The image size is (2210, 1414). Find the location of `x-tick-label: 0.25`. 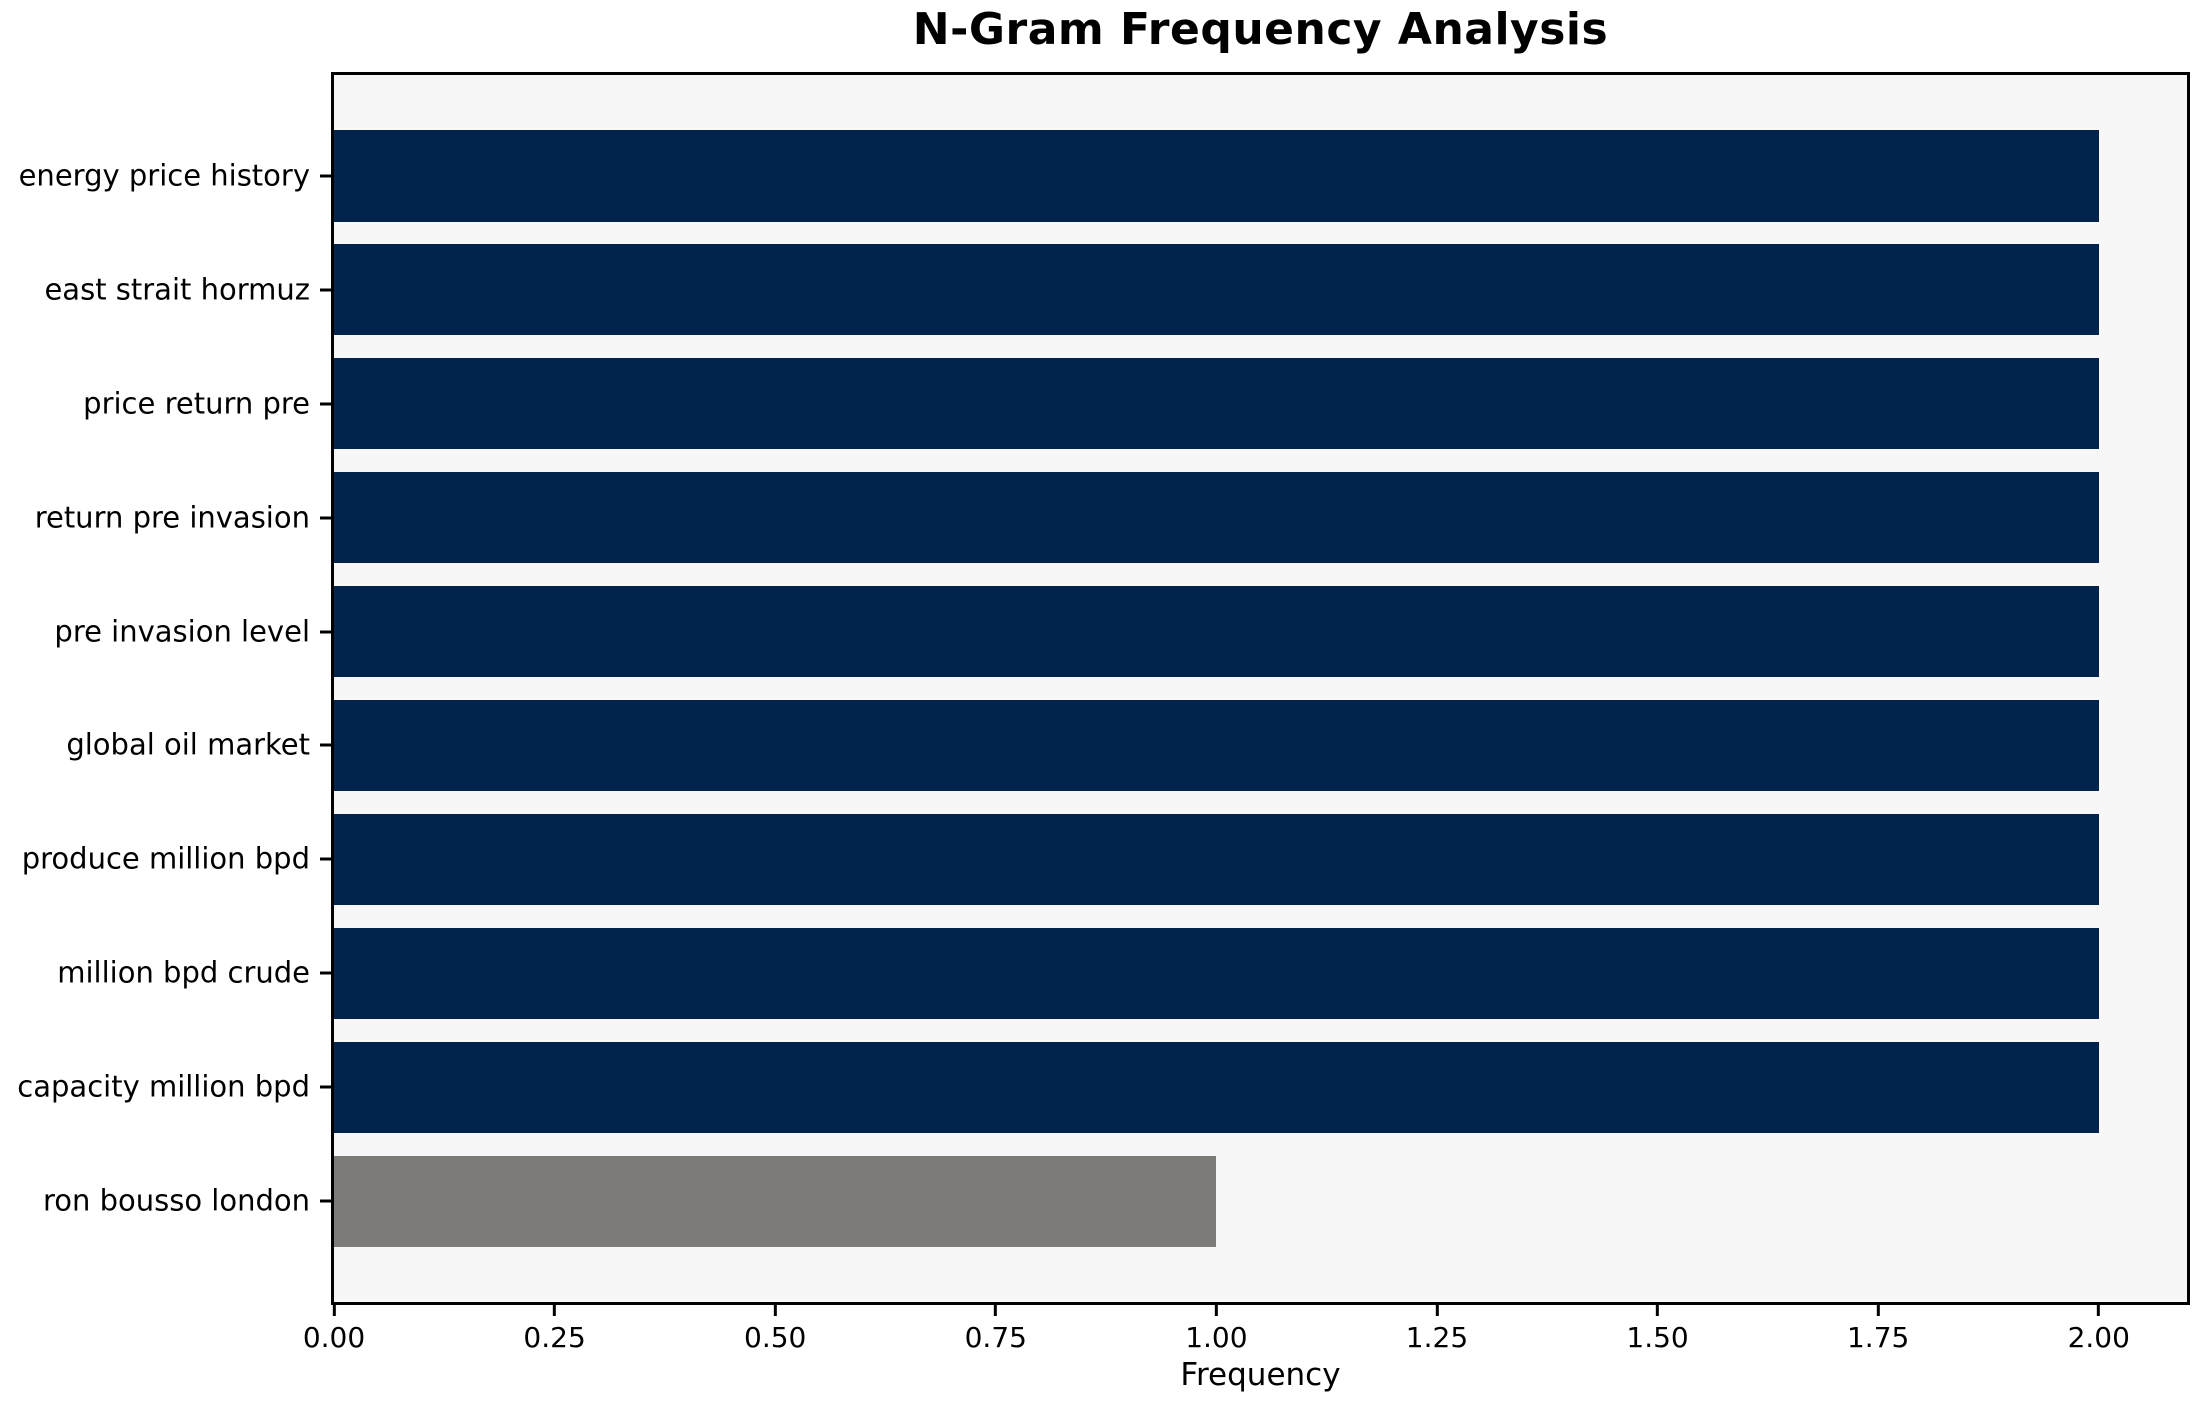

x-tick-label: 0.25 is located at coordinates (554, 1337).